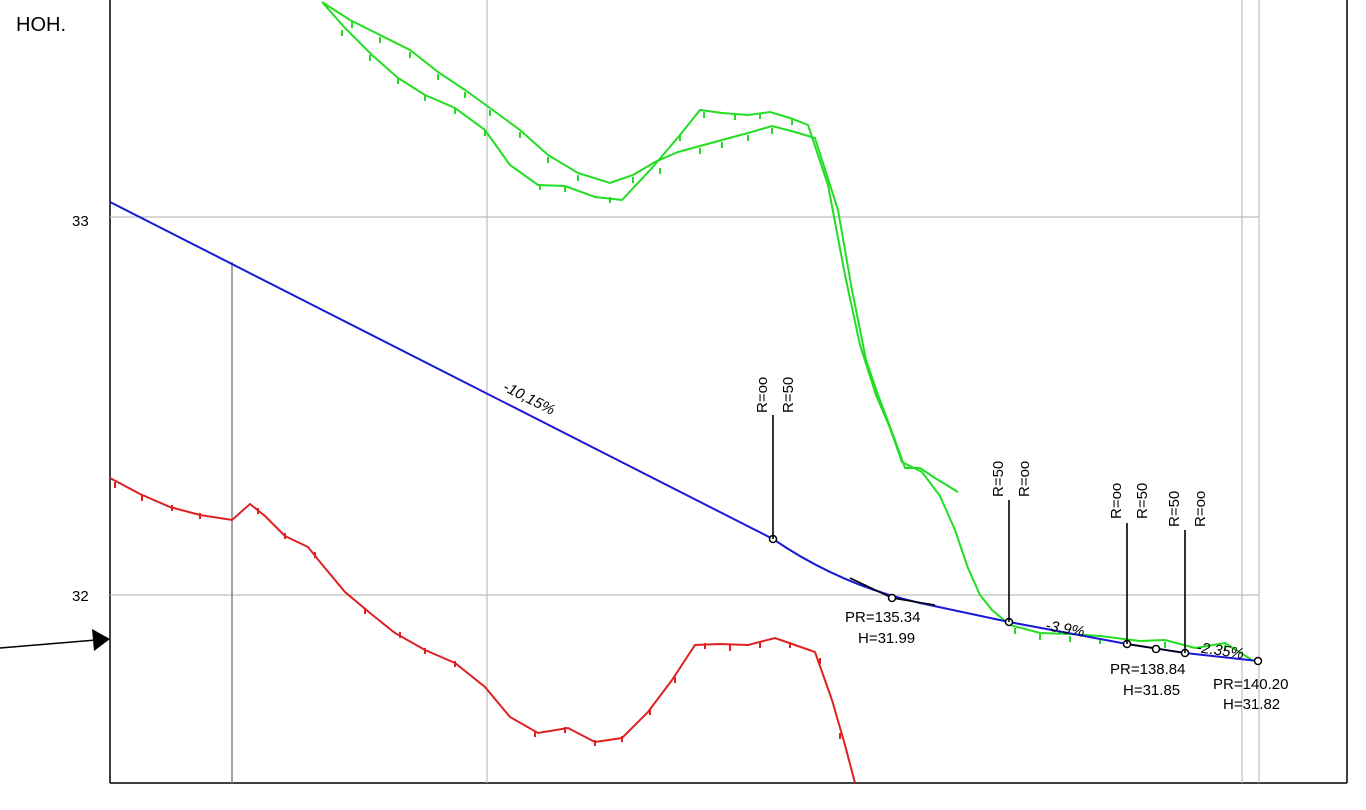 The width and height of the screenshot is (1366, 810). I want to click on arrow-icon, so click(101, 640).